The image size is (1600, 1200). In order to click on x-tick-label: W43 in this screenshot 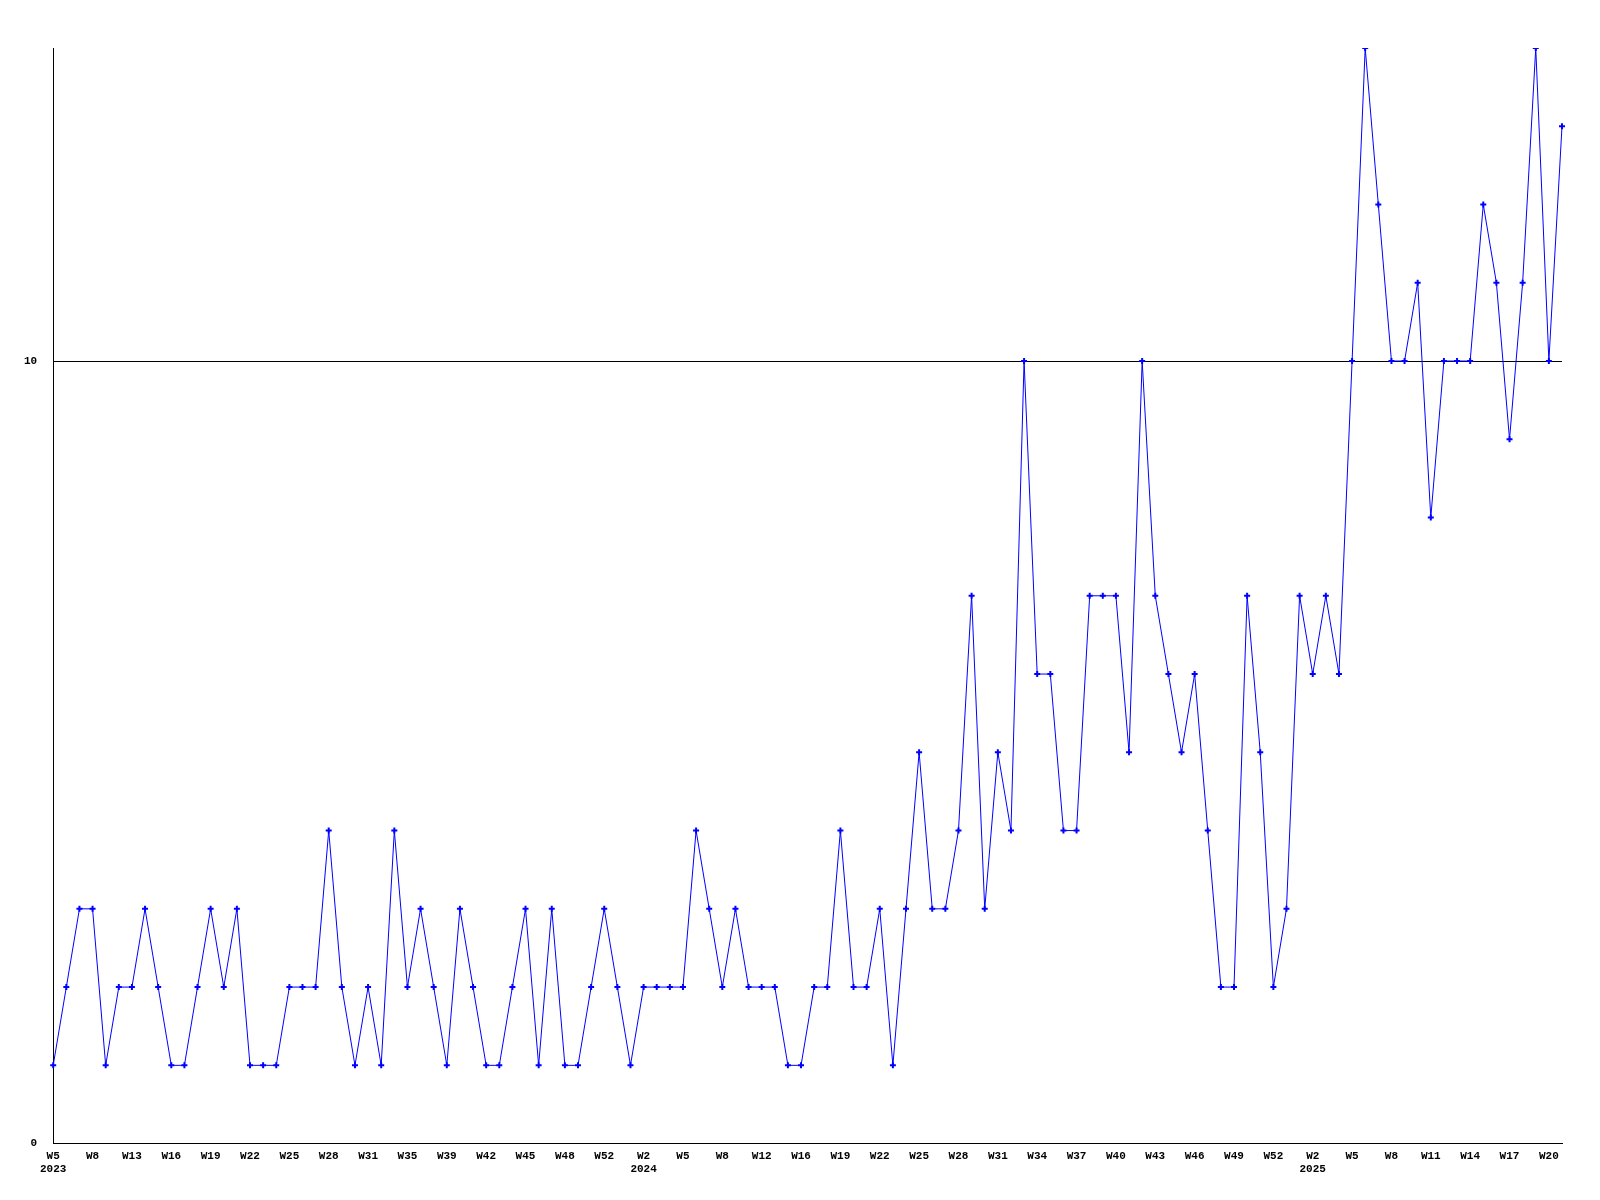, I will do `click(1155, 1155)`.